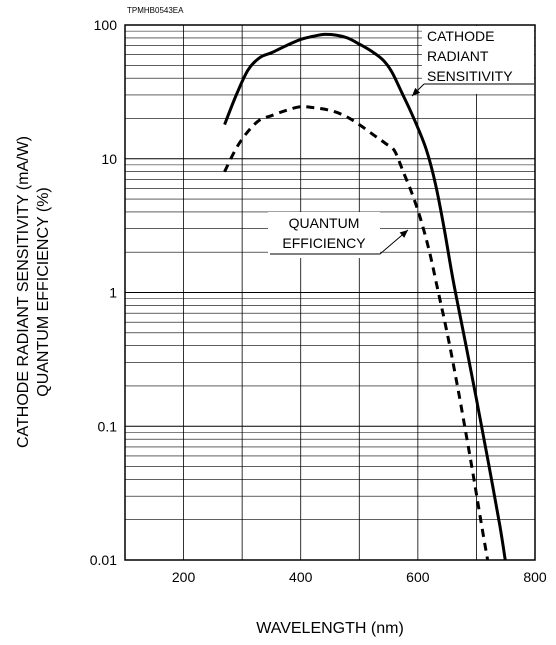 Image resolution: width=556 pixels, height=645 pixels. I want to click on y-tick-label: 100, so click(106, 25).